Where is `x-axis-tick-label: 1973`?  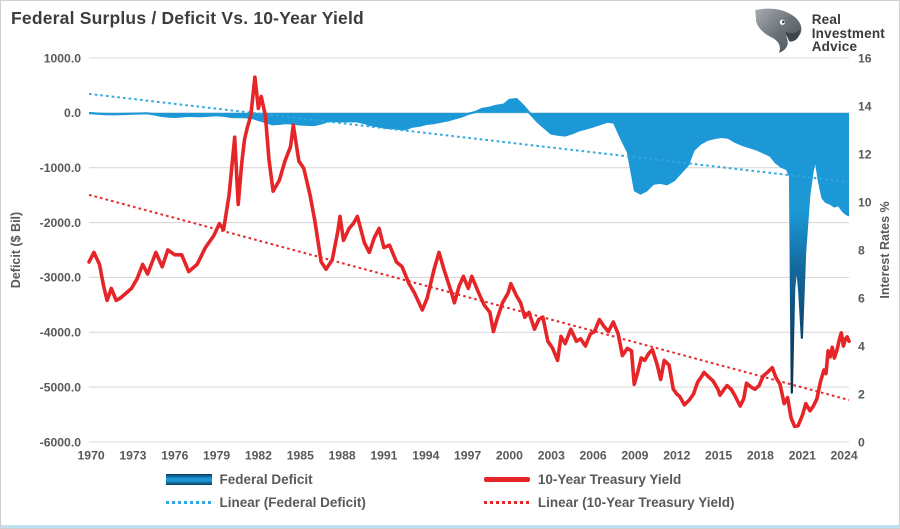 x-axis-tick-label: 1973 is located at coordinates (132, 456).